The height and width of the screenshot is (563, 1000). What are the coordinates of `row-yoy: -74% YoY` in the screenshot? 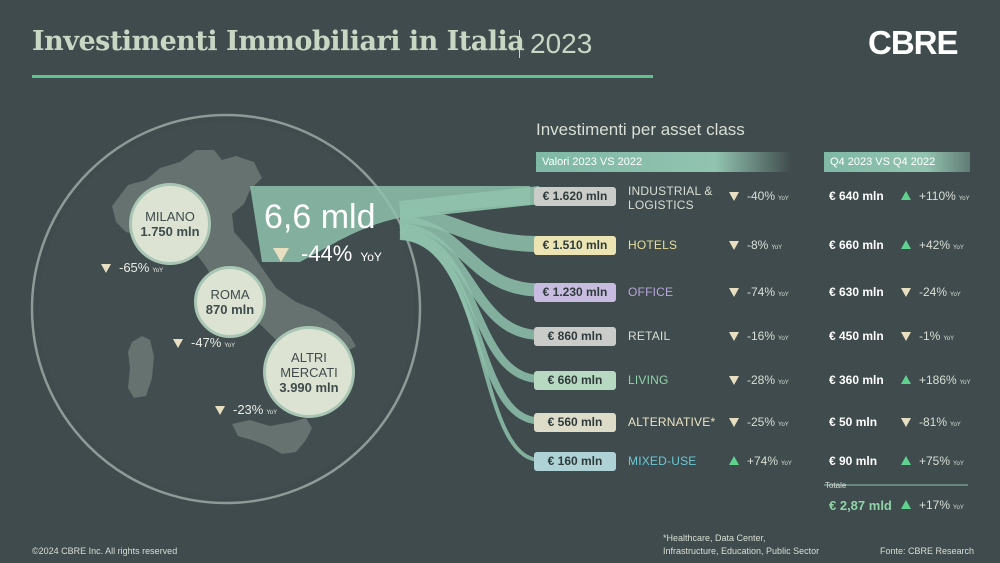 It's located at (759, 292).